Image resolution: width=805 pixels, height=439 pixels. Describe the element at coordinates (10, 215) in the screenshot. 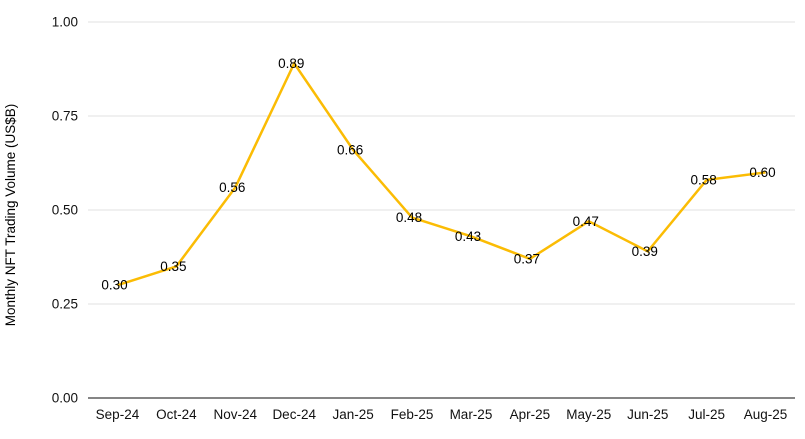

I see `y-axis-title: Monthly NFT Trading Volume (US$B)` at that location.